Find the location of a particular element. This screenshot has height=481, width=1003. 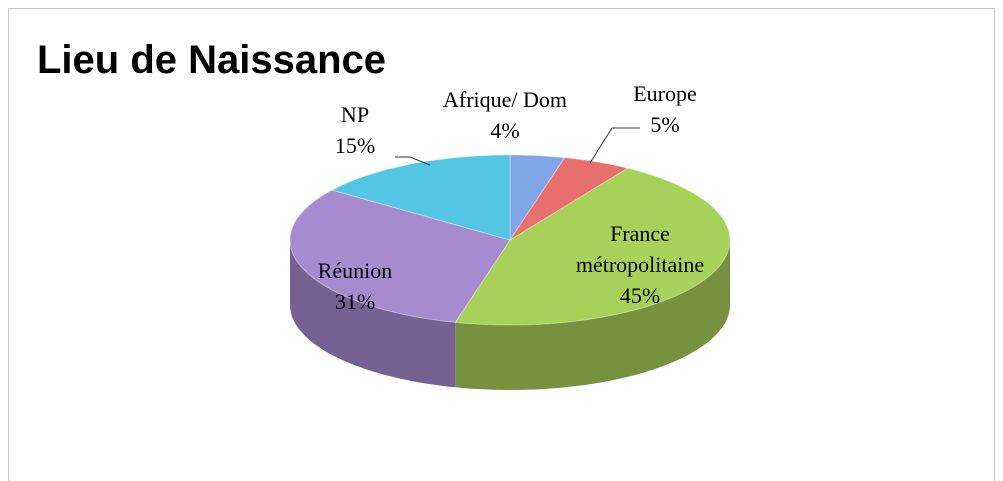

value-label: 4% is located at coordinates (505, 130).